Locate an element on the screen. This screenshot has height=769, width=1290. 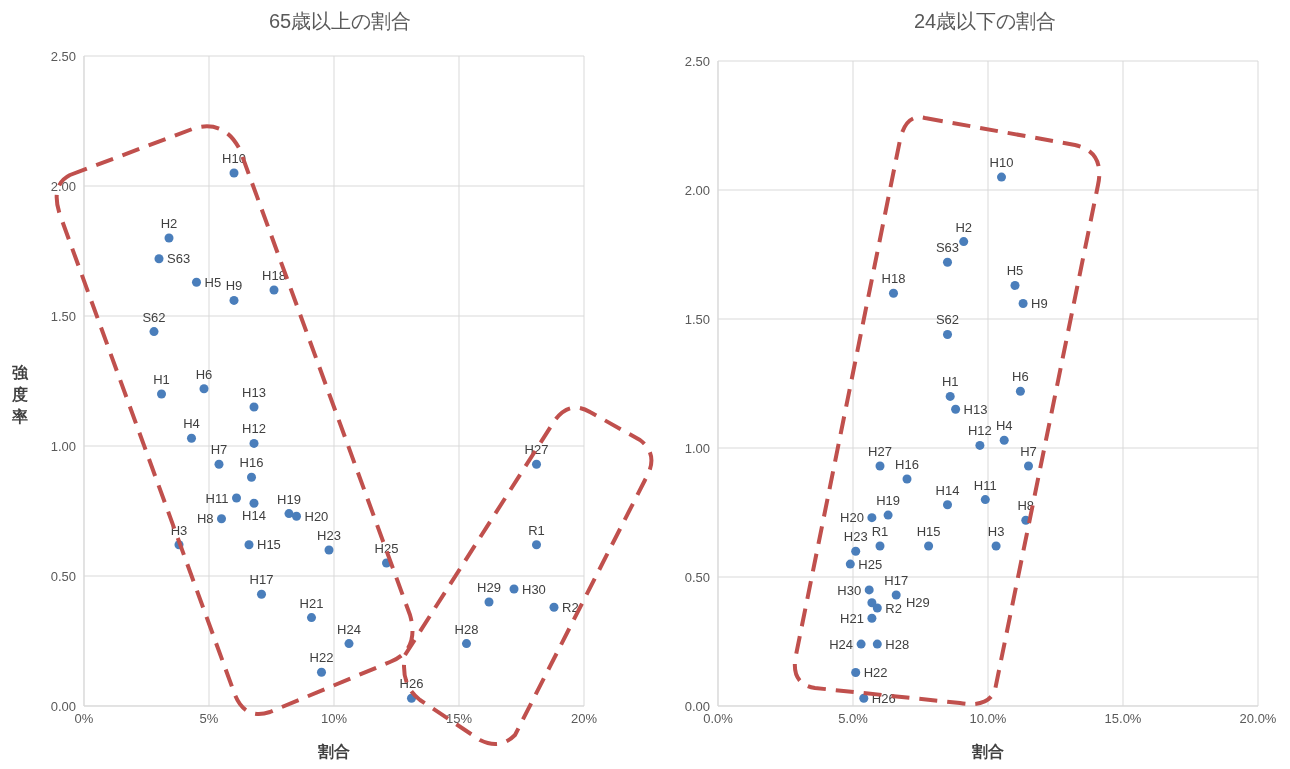
x-tick-label: 0% is located at coordinates (84, 719).